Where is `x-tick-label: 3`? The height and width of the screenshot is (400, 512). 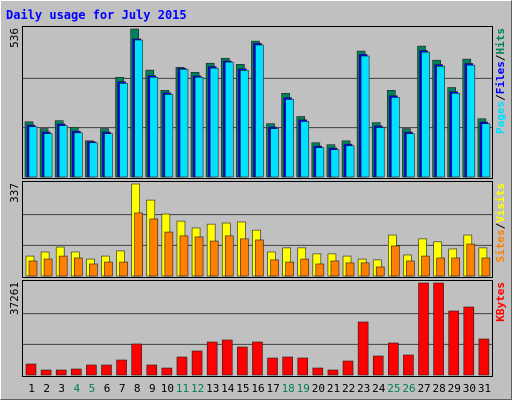
x-tick-label: 3 is located at coordinates (61, 388).